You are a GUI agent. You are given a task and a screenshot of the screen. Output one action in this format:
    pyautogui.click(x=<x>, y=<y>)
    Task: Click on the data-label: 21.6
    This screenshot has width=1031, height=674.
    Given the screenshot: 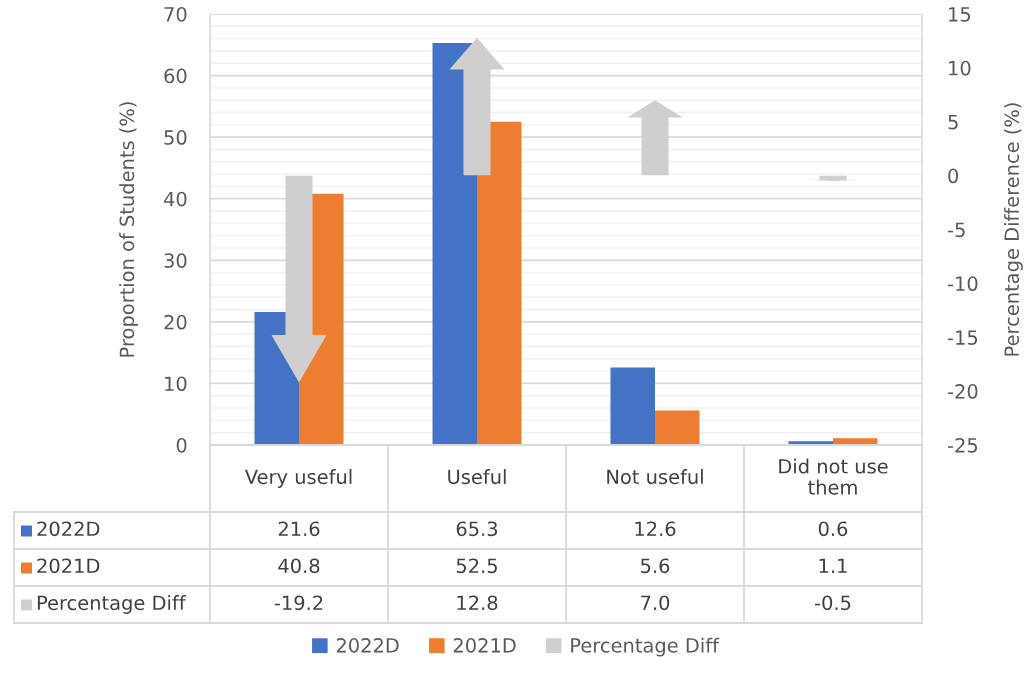 What is the action you would take?
    pyautogui.click(x=299, y=529)
    